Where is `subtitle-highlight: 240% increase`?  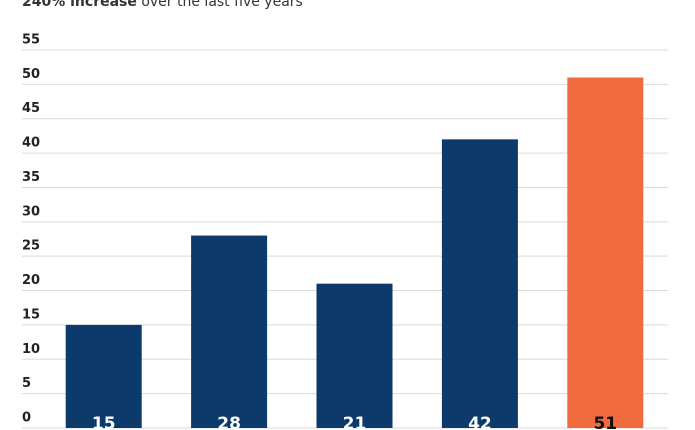
subtitle-highlight: 240% increase is located at coordinates (79, 5).